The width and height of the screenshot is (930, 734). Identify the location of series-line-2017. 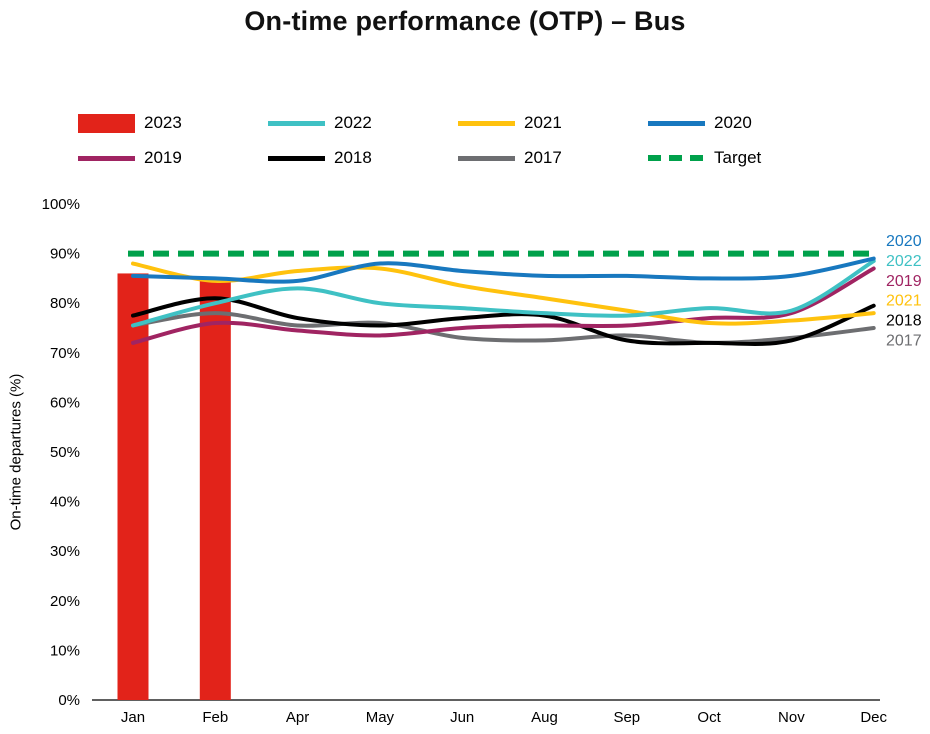
(503, 328).